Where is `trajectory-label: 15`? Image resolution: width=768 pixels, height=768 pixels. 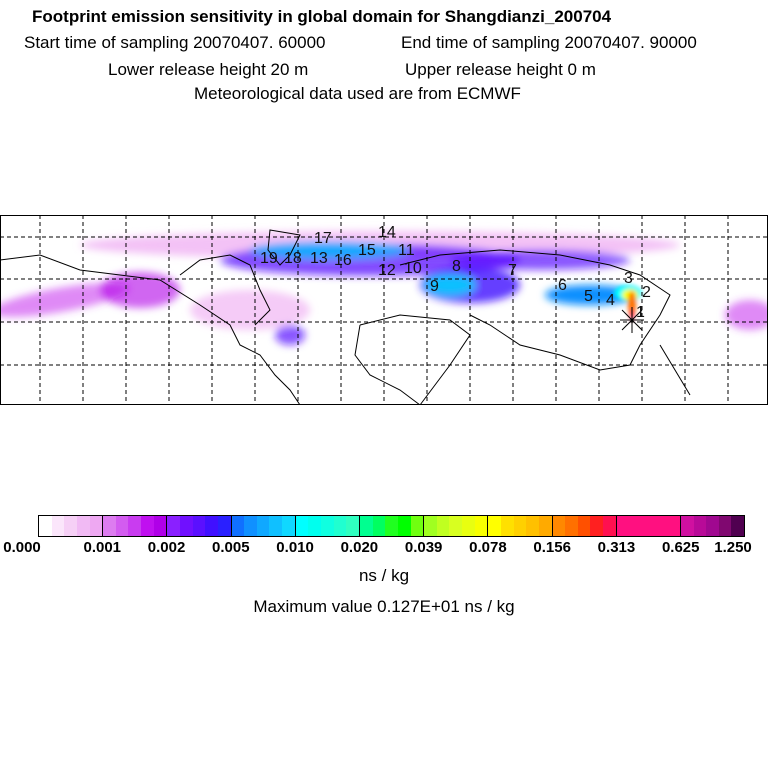 trajectory-label: 15 is located at coordinates (367, 250).